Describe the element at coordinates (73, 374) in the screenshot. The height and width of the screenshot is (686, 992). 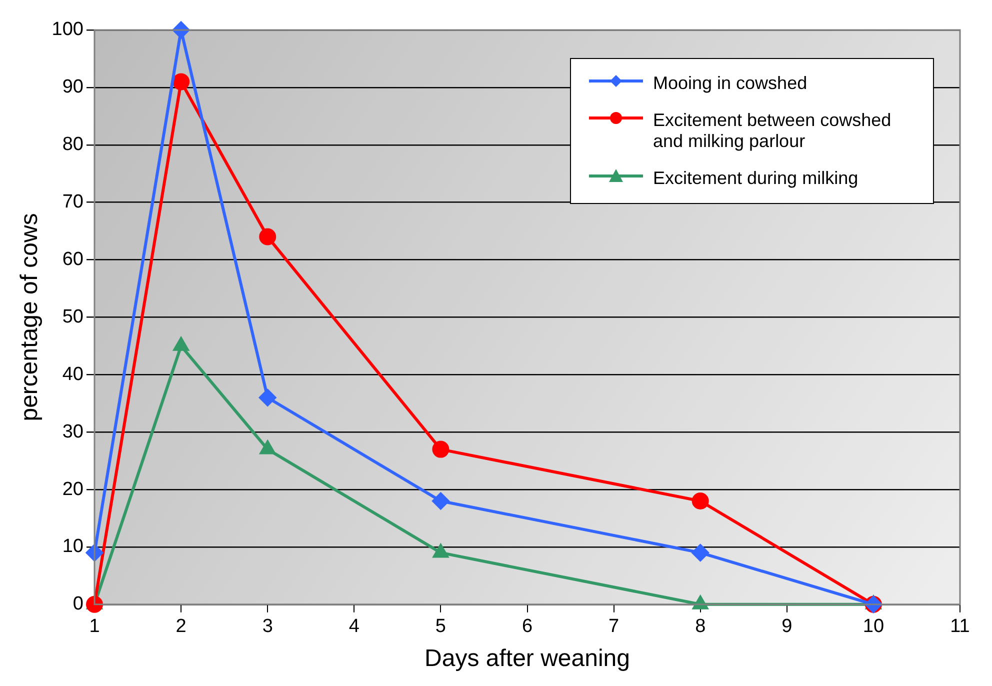
I see `y-tick-label: 40` at that location.